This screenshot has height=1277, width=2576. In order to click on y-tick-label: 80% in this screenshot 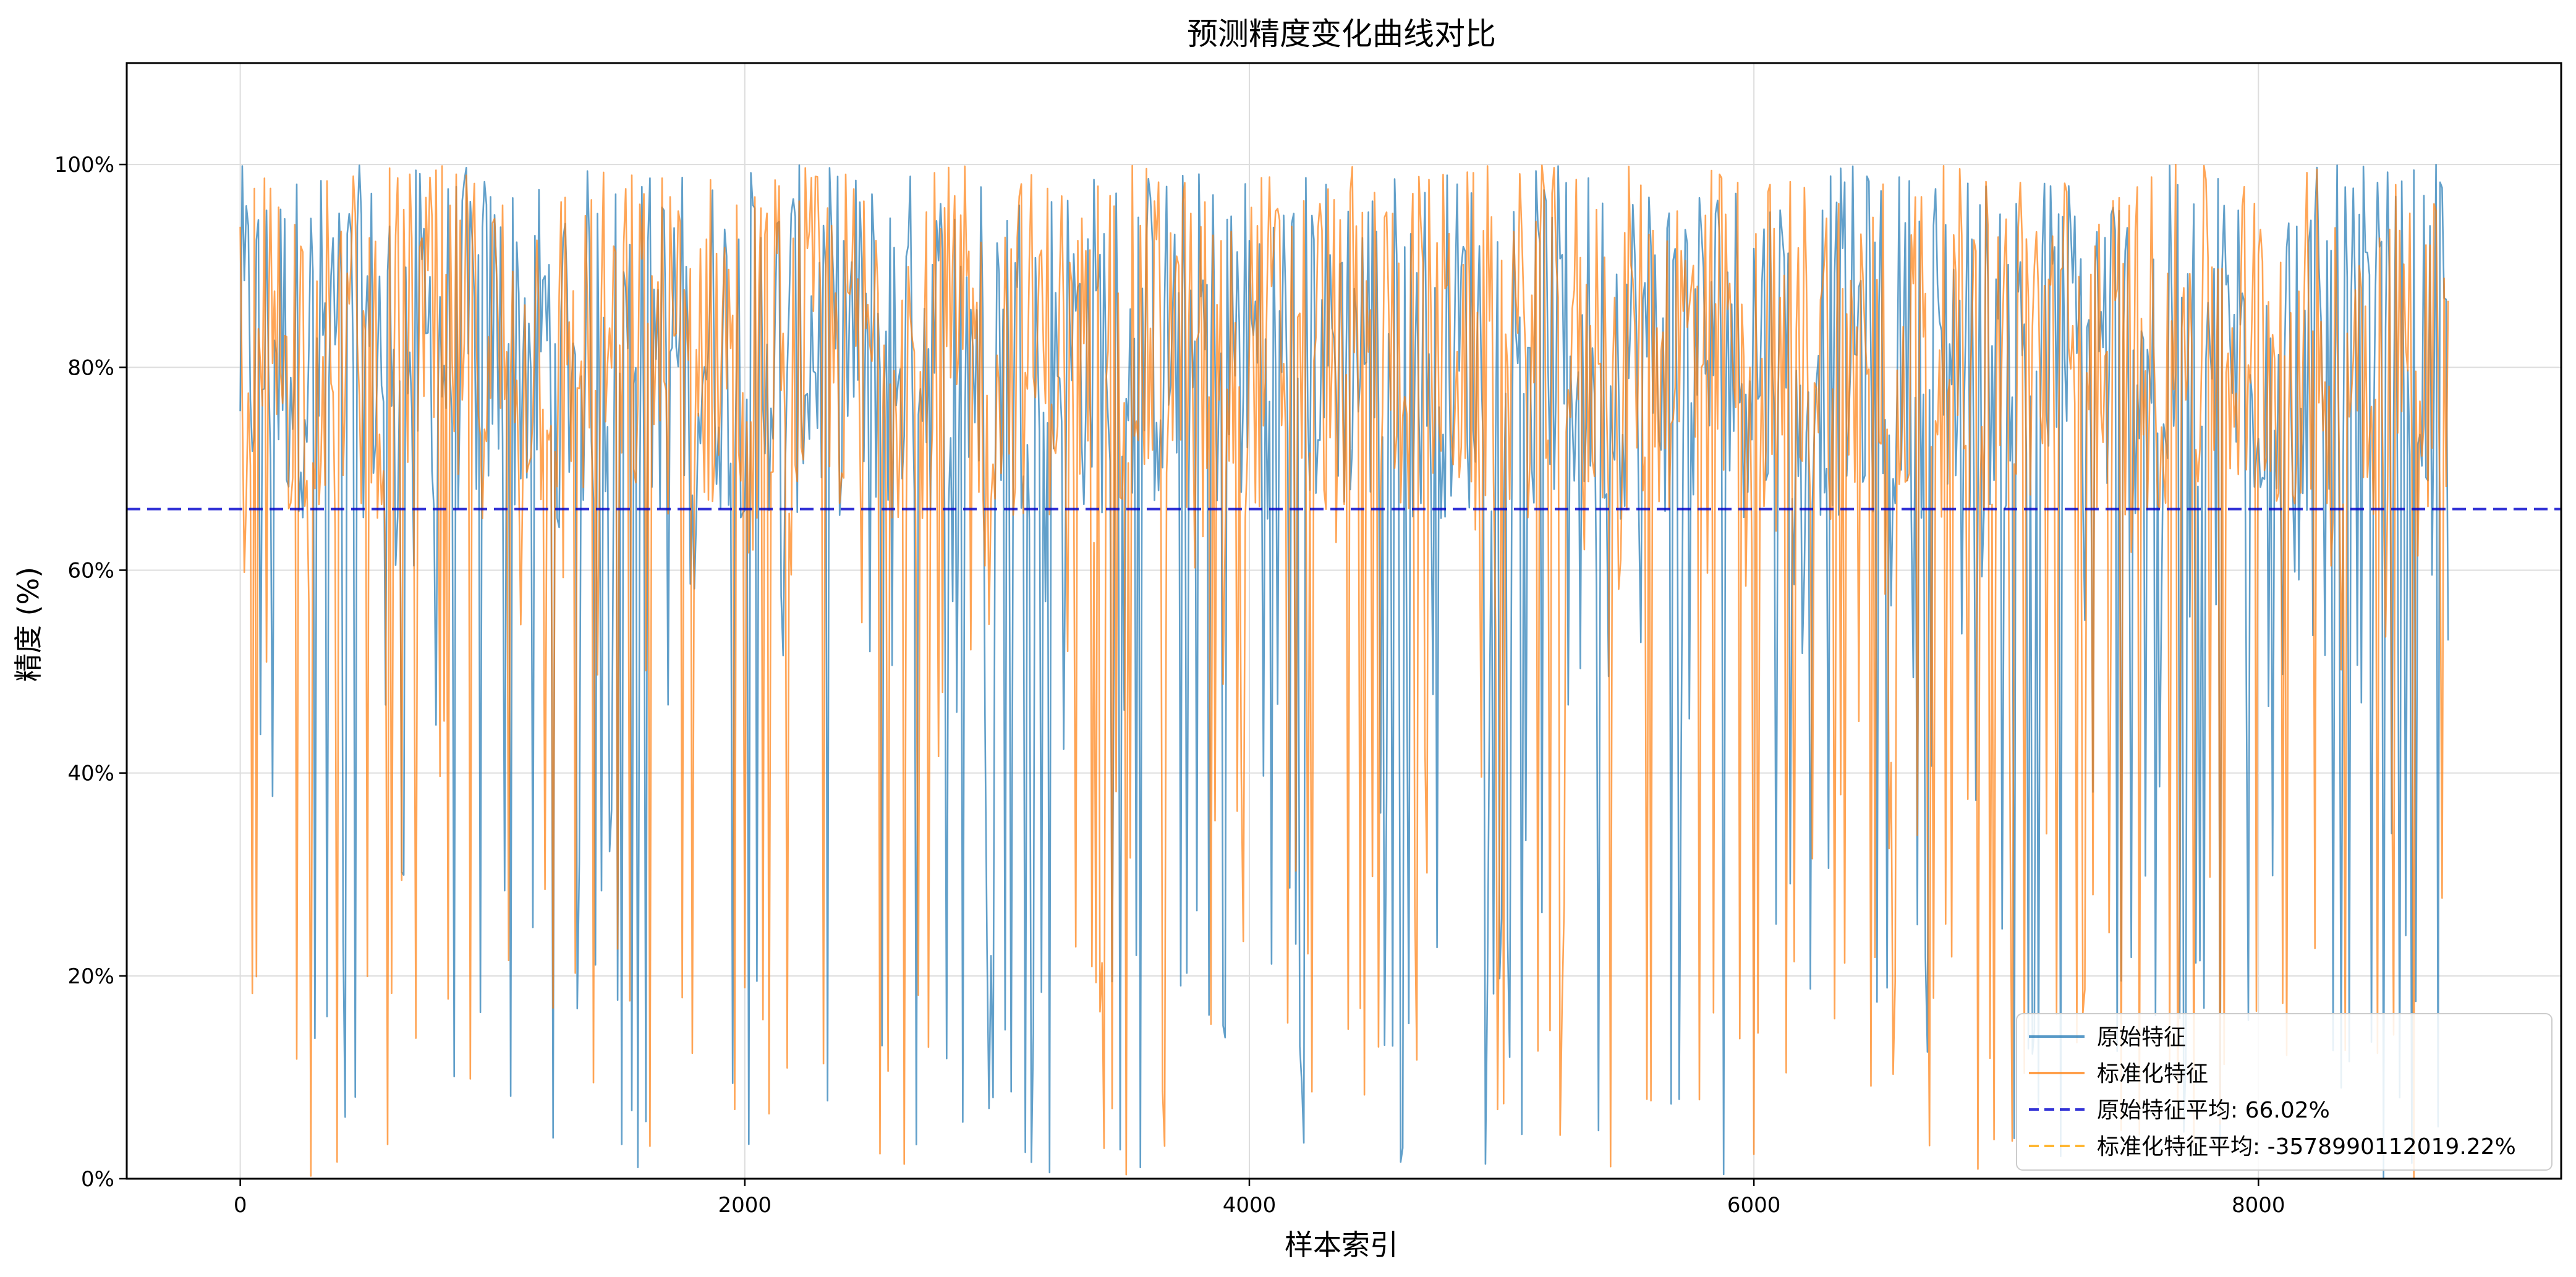, I will do `click(90, 367)`.